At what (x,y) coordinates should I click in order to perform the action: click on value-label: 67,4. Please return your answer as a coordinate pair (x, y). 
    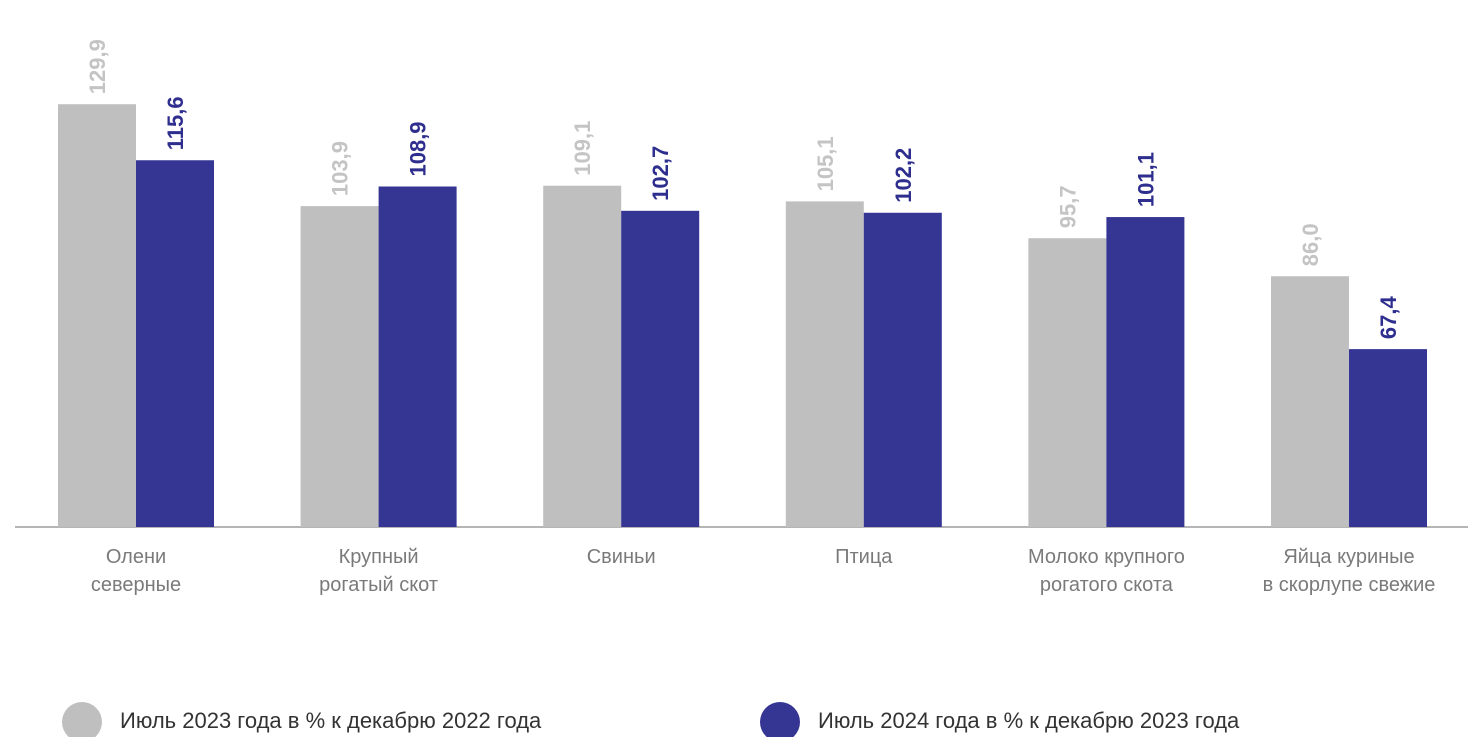
    Looking at the image, I should click on (1388, 318).